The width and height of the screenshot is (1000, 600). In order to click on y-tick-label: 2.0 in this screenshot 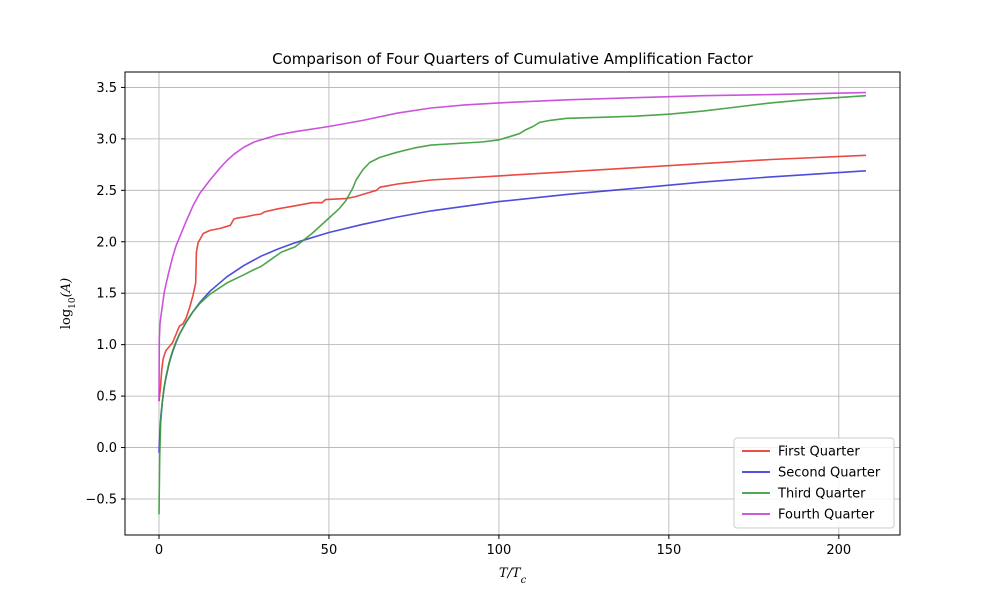, I will do `click(106, 242)`.